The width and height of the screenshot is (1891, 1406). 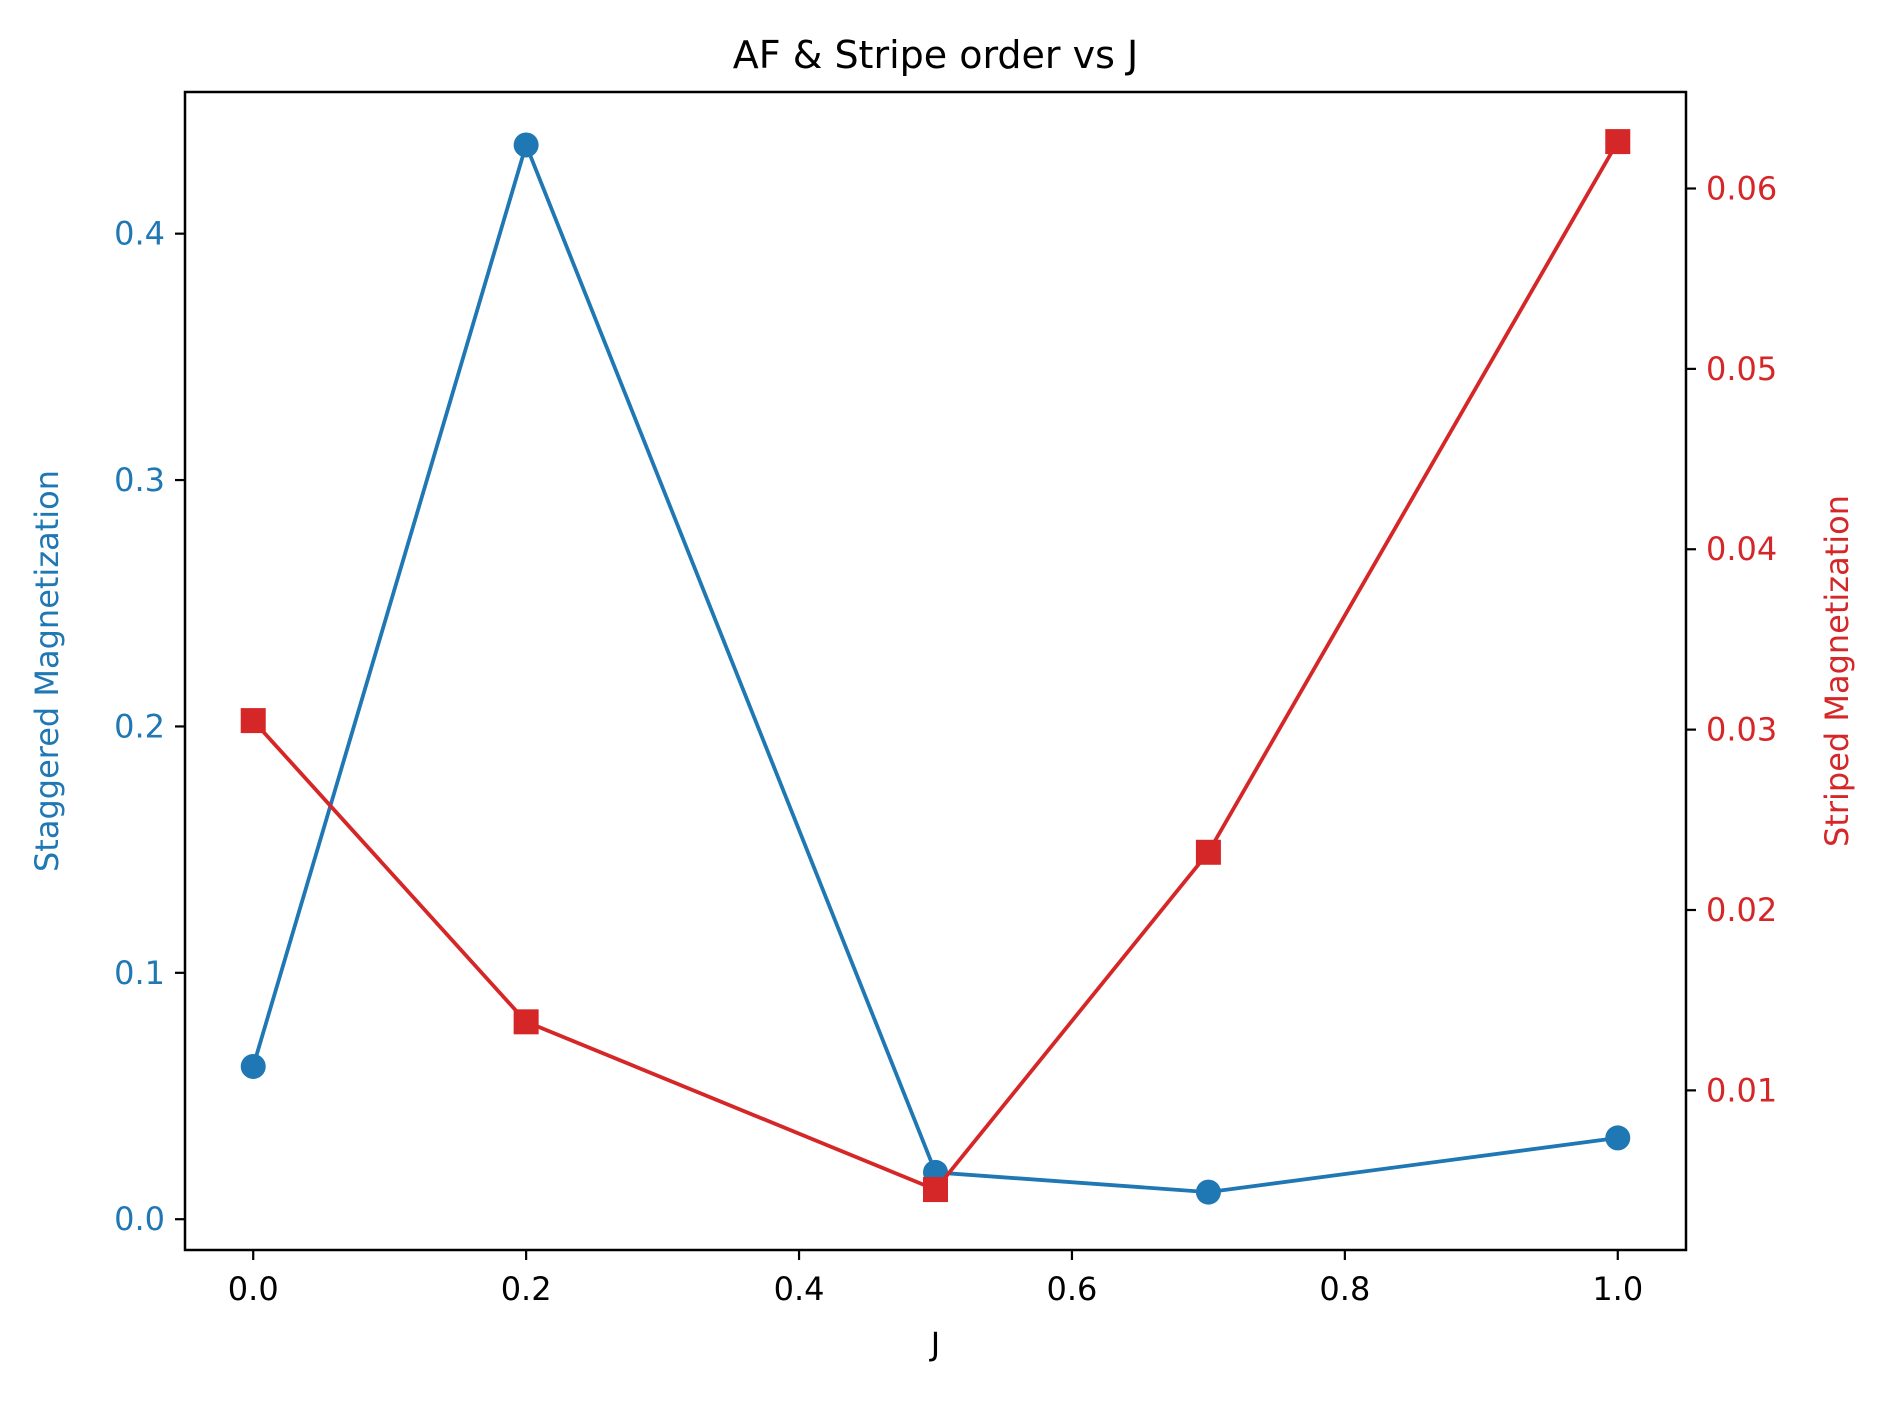 I want to click on y-right-axis: 0.01 0.02 0.03 0.04 0.05 0.06, so click(x=1731, y=639).